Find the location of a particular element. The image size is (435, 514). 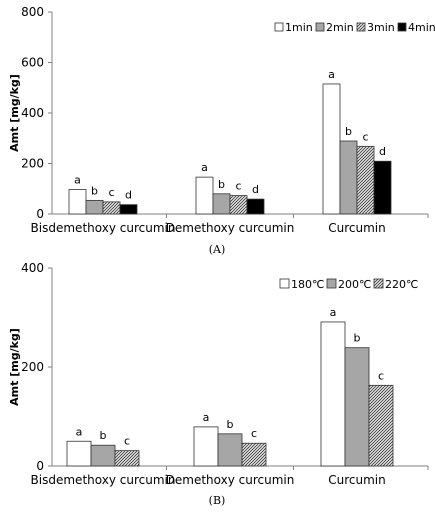

legend-label: 4min is located at coordinates (421, 27).